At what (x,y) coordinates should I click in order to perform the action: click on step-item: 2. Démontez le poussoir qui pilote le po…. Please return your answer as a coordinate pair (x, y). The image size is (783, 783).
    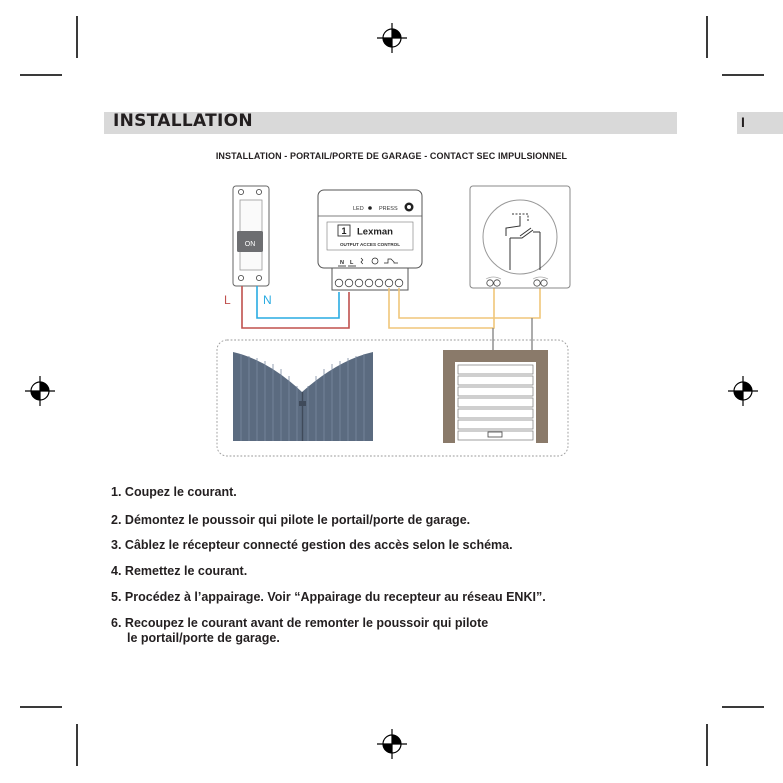
    Looking at the image, I should click on (291, 520).